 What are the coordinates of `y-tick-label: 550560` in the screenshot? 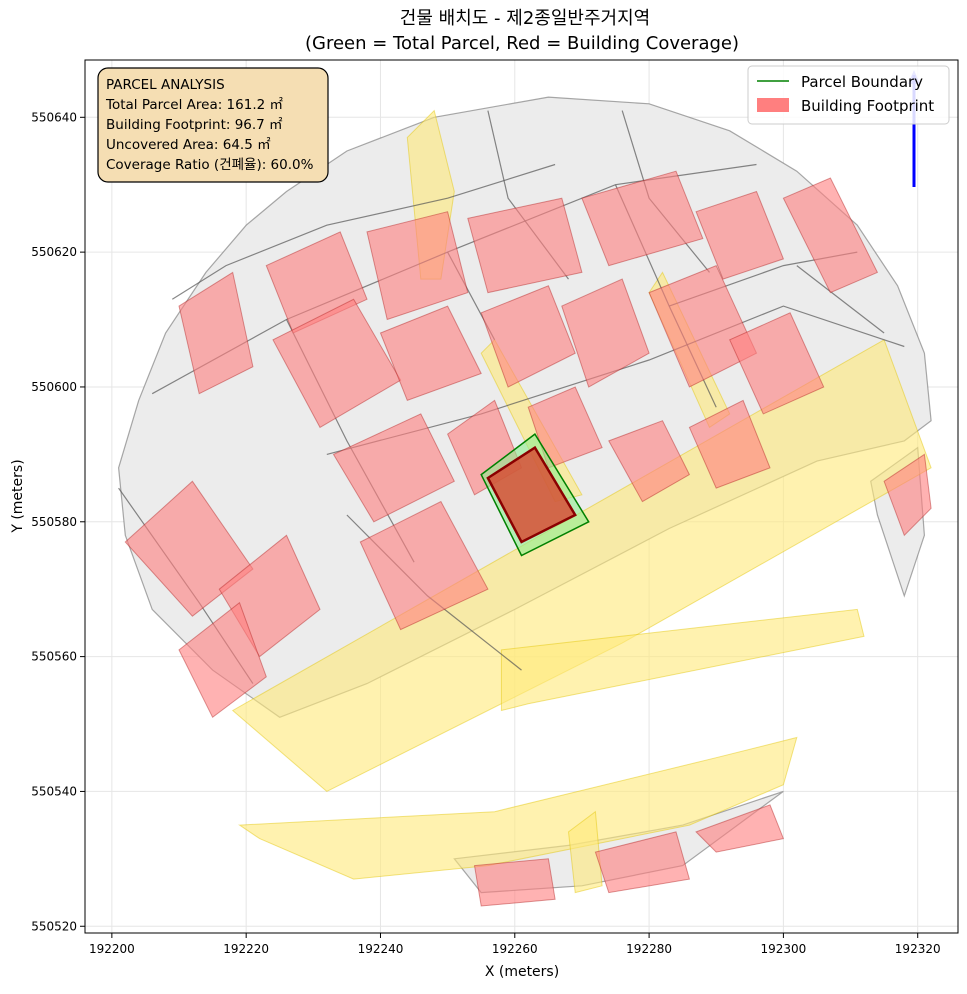 It's located at (54, 657).